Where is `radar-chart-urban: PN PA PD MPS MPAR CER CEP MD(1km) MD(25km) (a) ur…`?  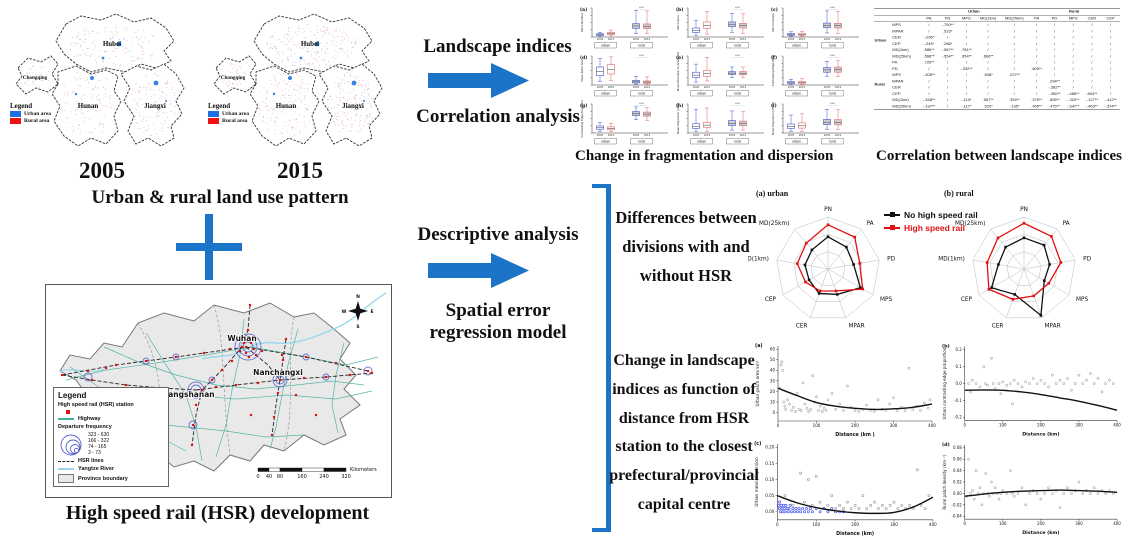 radar-chart-urban: PN PA PD MPS MPAR CER CEP MD(1km) MD(25km) (a) ur… is located at coordinates (841, 262).